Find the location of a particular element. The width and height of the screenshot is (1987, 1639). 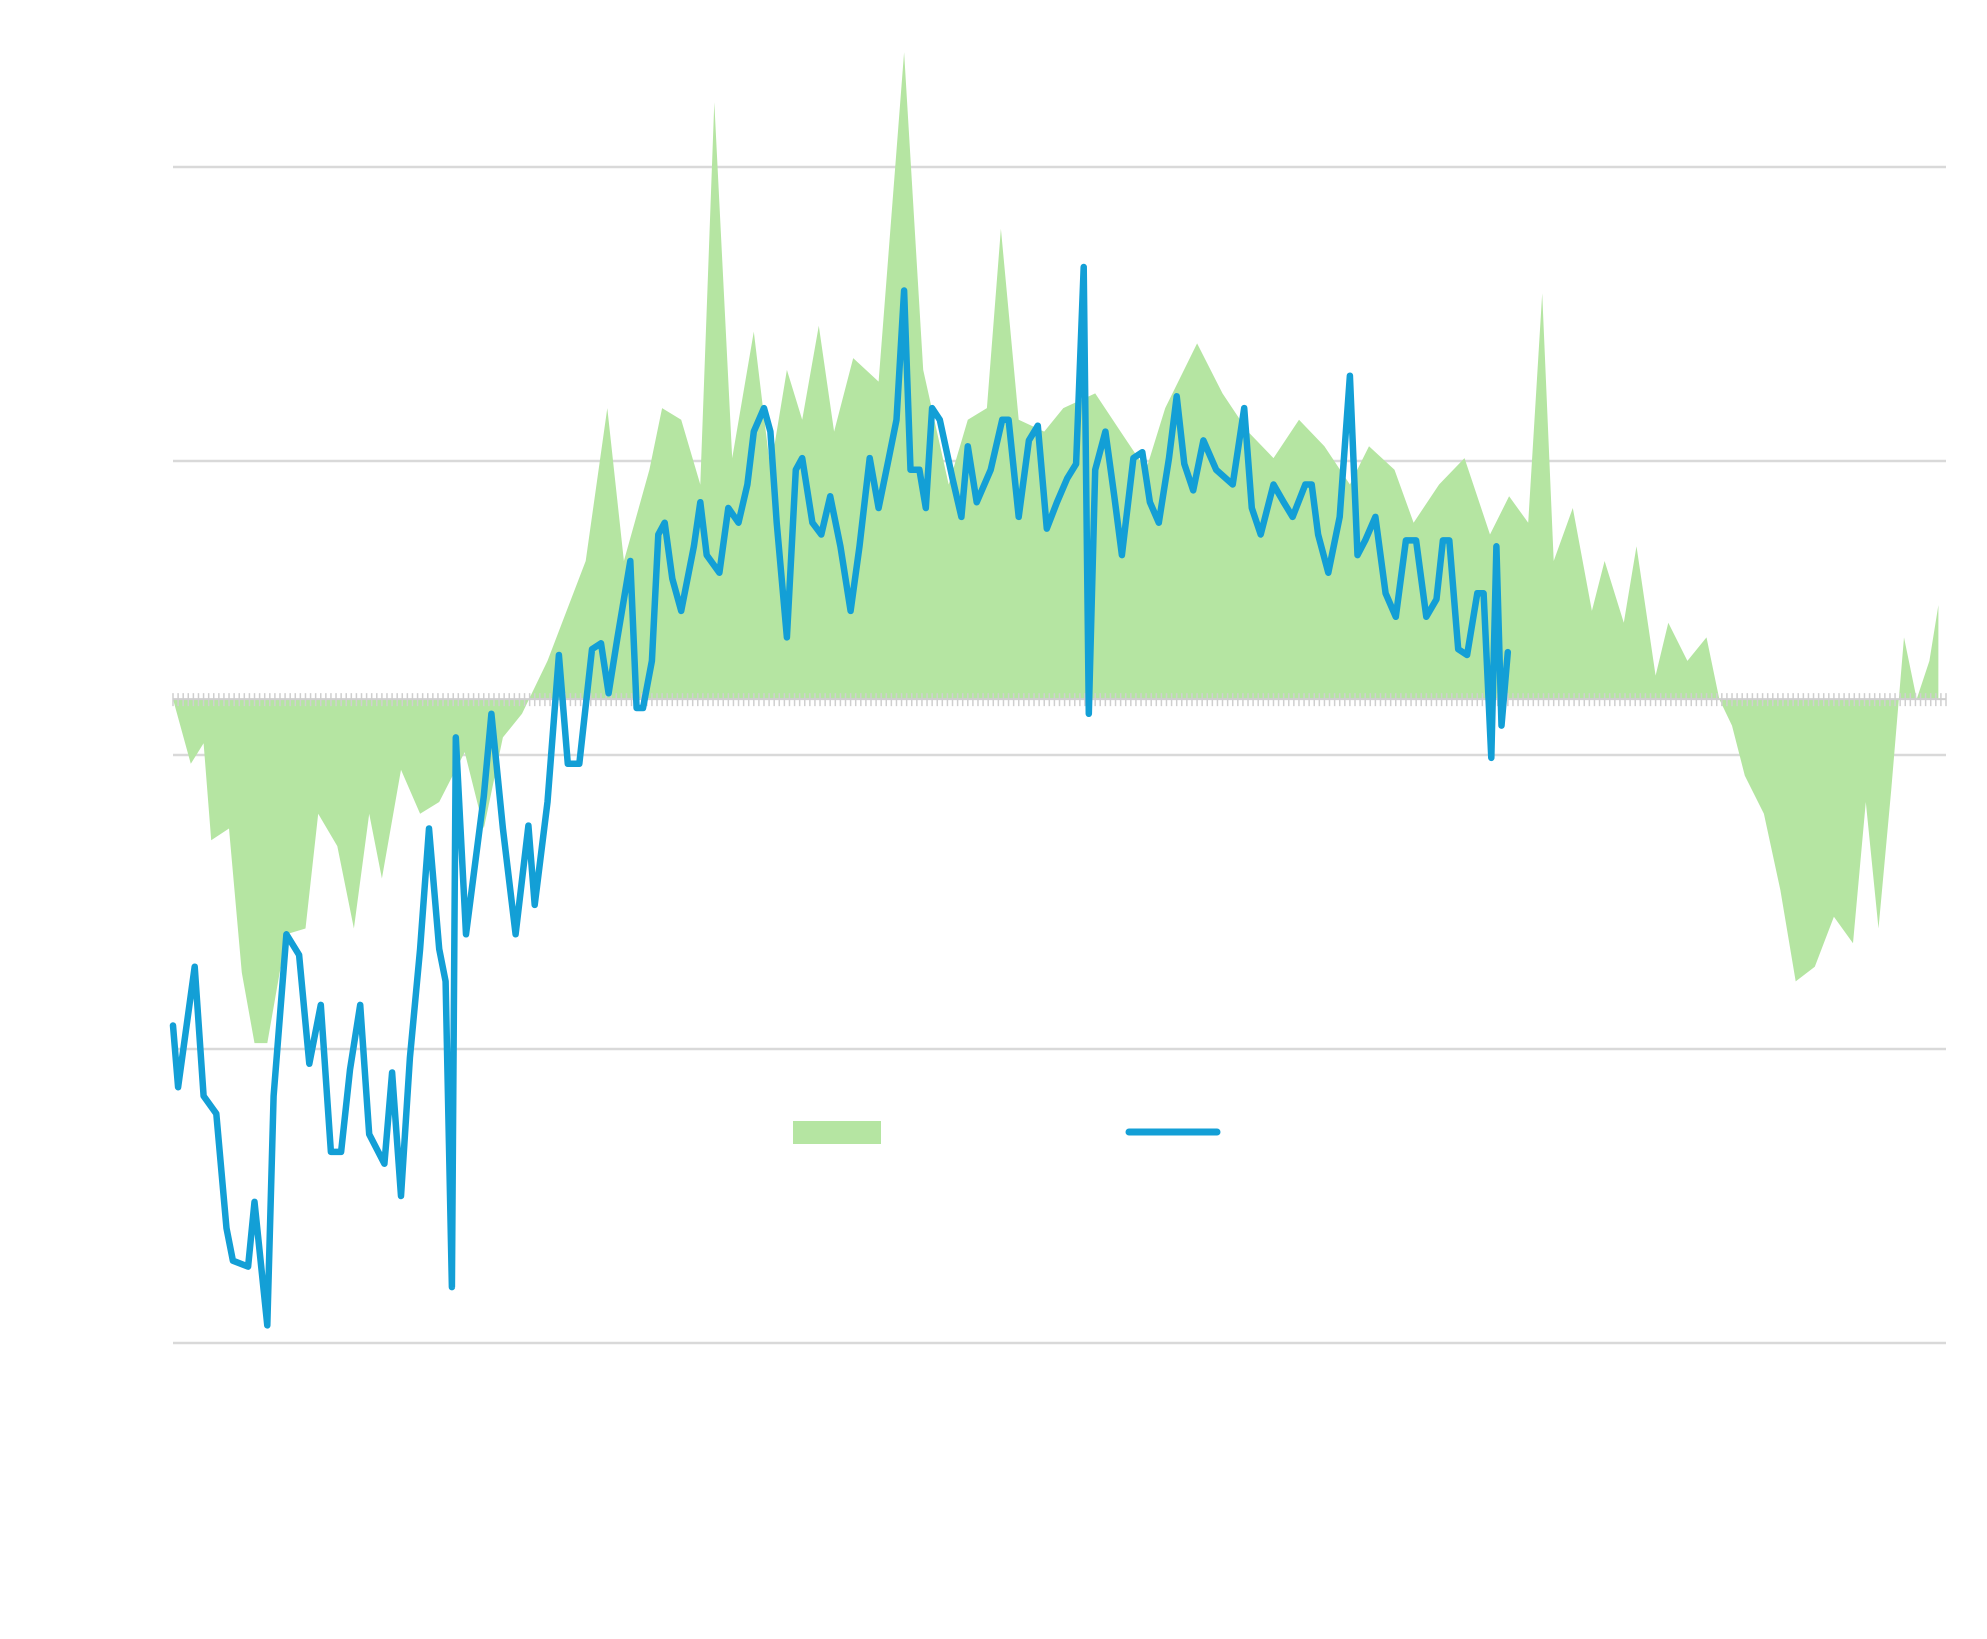

legend-swatch-area is located at coordinates (837, 1132).